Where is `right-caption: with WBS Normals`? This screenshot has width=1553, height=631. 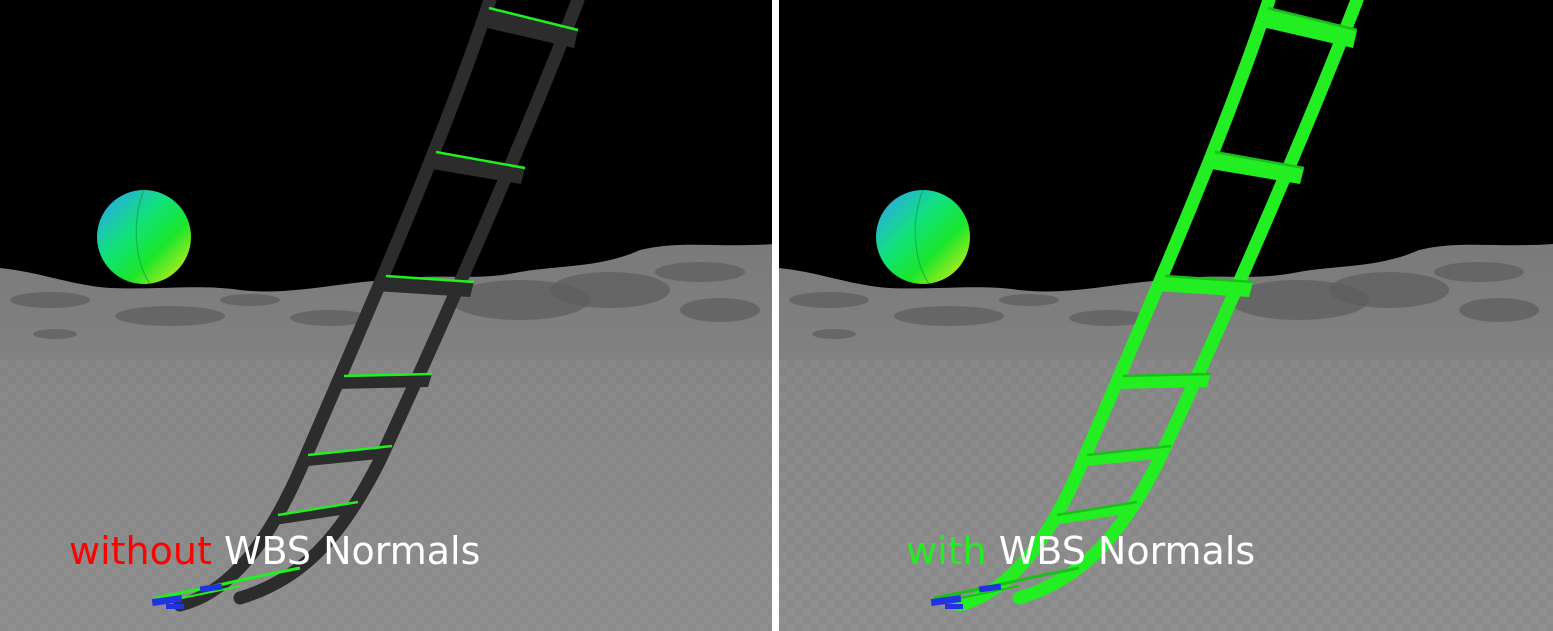 right-caption: with WBS Normals is located at coordinates (1080, 551).